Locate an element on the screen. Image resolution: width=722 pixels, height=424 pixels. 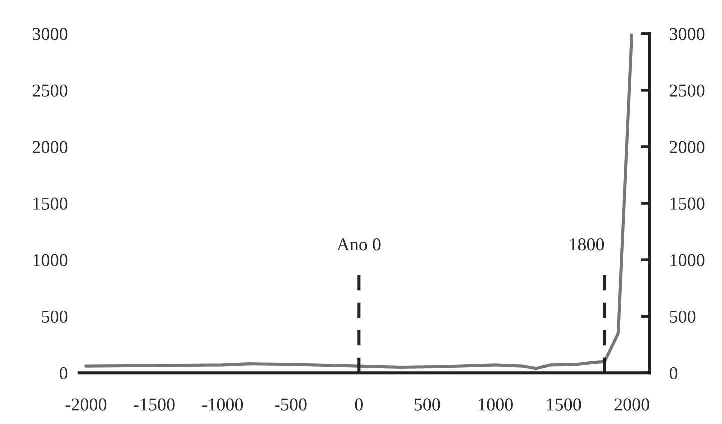
x-tick-label: -1500 is located at coordinates (154, 404).